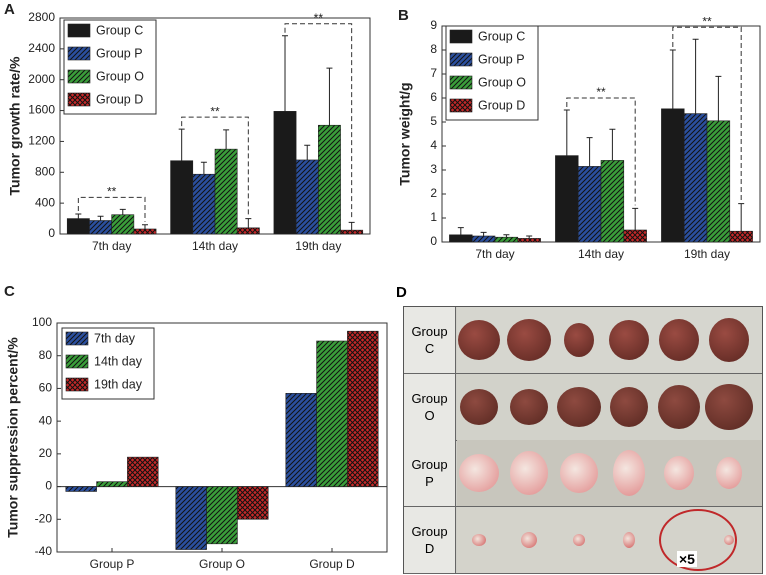 Image resolution: width=766 pixels, height=575 pixels. What do you see at coordinates (433, 73) in the screenshot?
I see `y-tick-label: 7` at bounding box center [433, 73].